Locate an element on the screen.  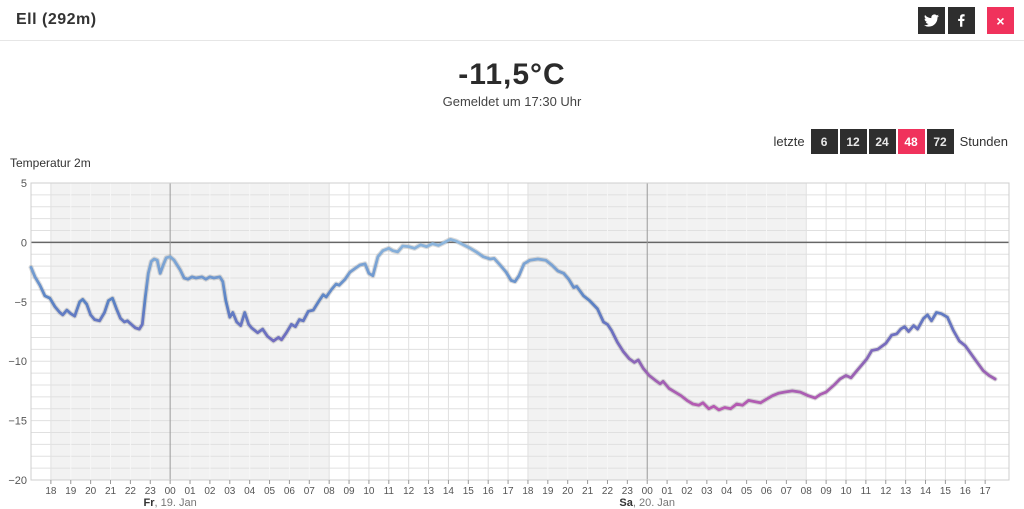
close-button: × is located at coordinates (1000, 20).